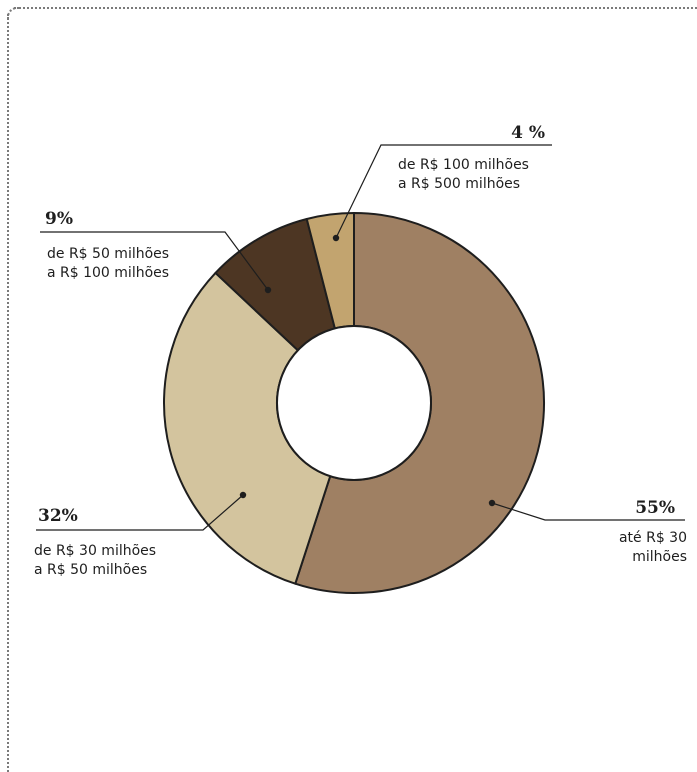 The width and height of the screenshot is (697, 772). Describe the element at coordinates (463, 165) in the screenshot. I see `slice-category-label-3-line-0: de R$ 100 milhões` at that location.